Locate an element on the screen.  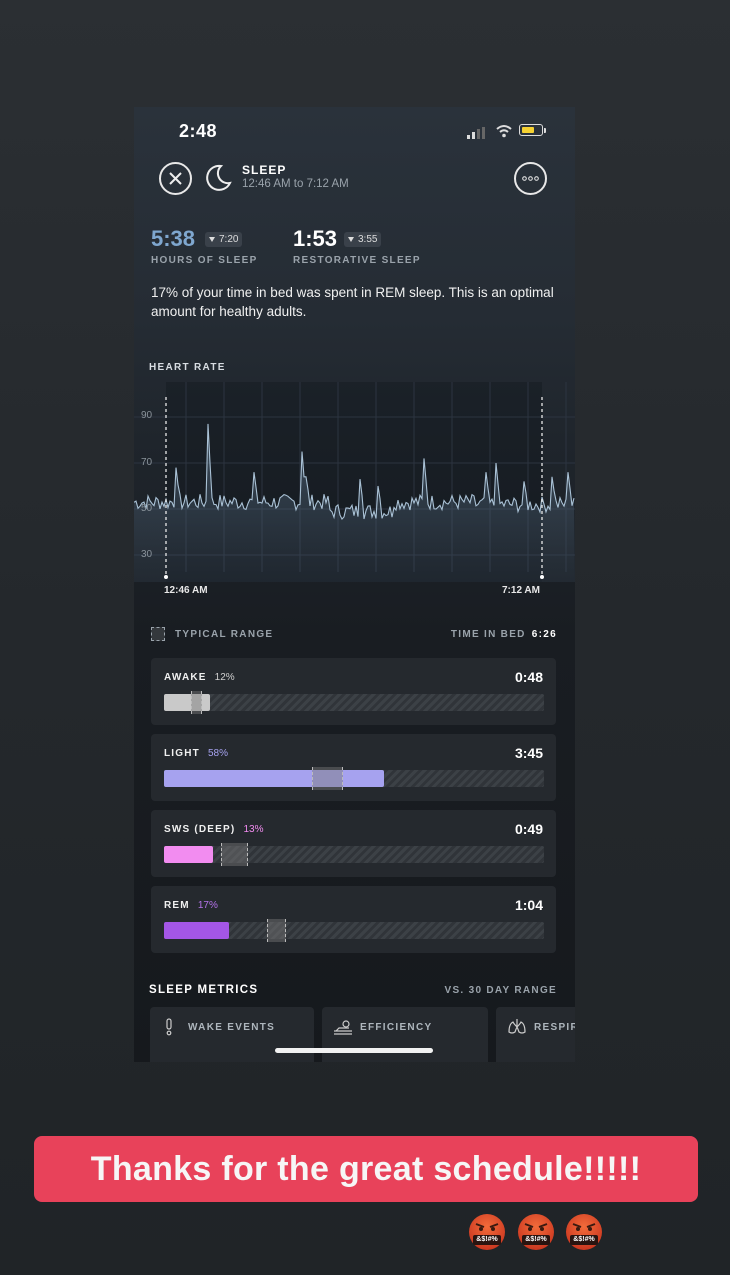
battery-tip is located at coordinates (545, 130).